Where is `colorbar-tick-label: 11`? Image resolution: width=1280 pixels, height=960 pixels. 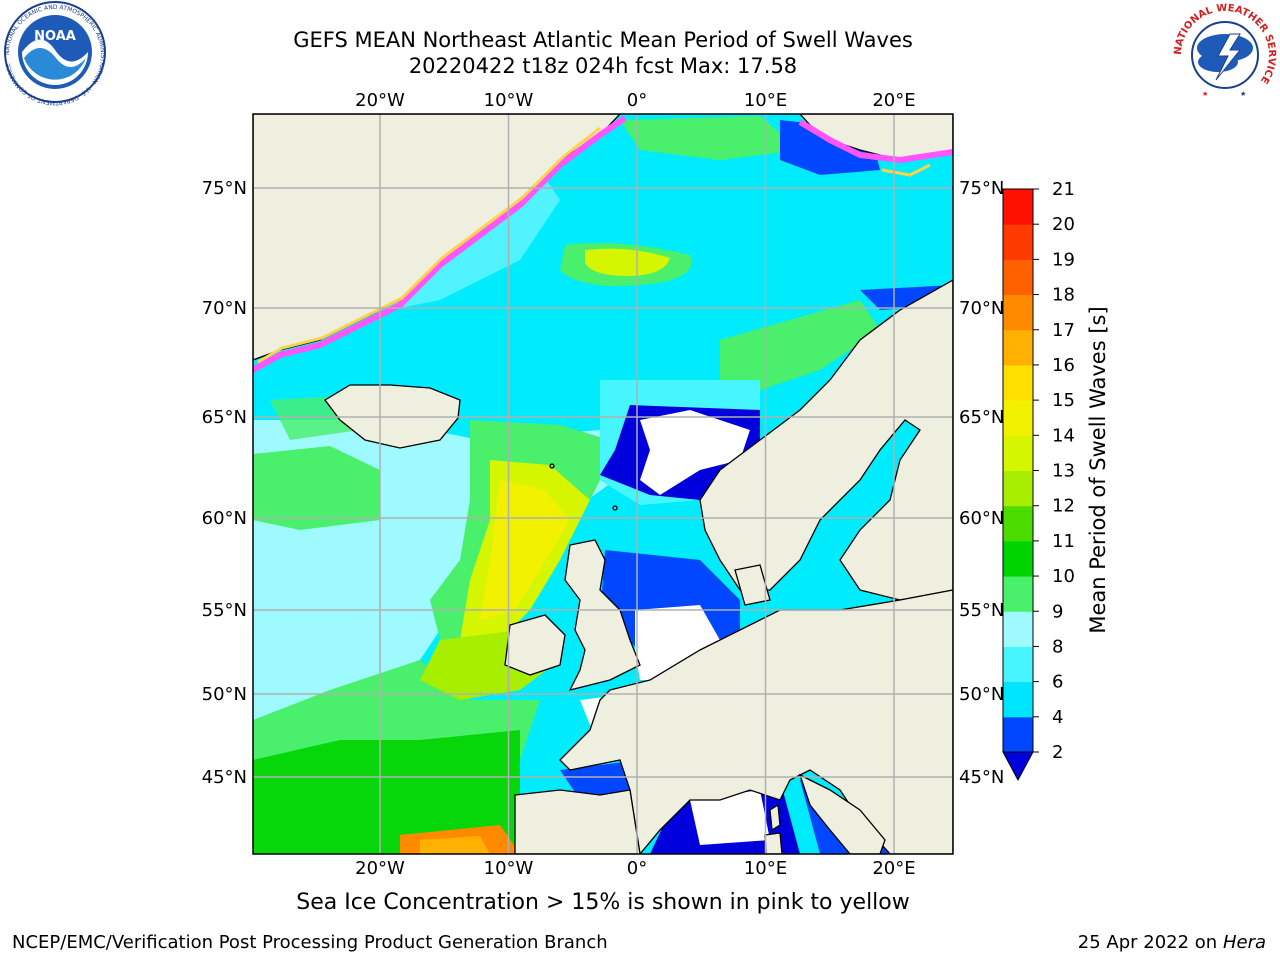 colorbar-tick-label: 11 is located at coordinates (1063, 541).